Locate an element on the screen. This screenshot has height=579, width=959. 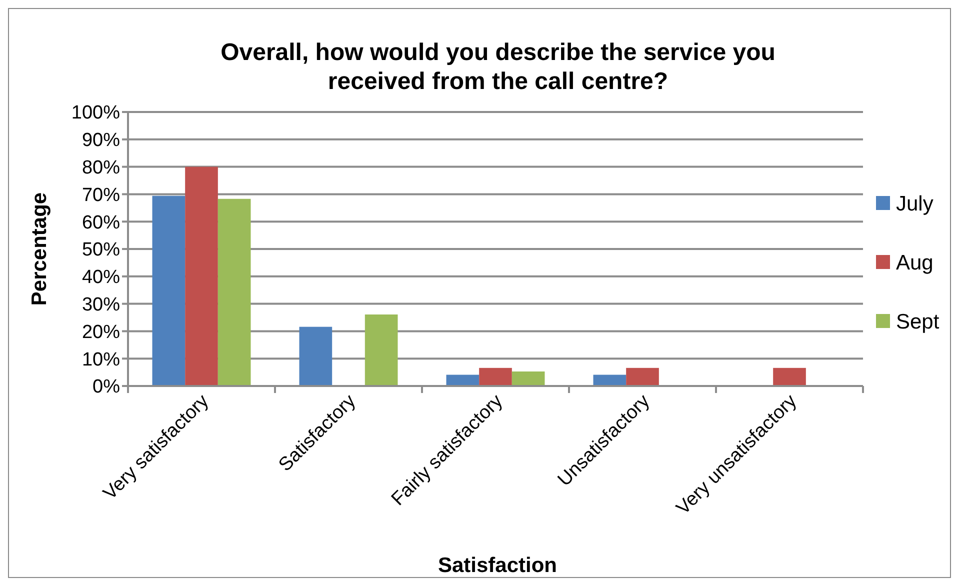
legend-label: Sept is located at coordinates (918, 322).